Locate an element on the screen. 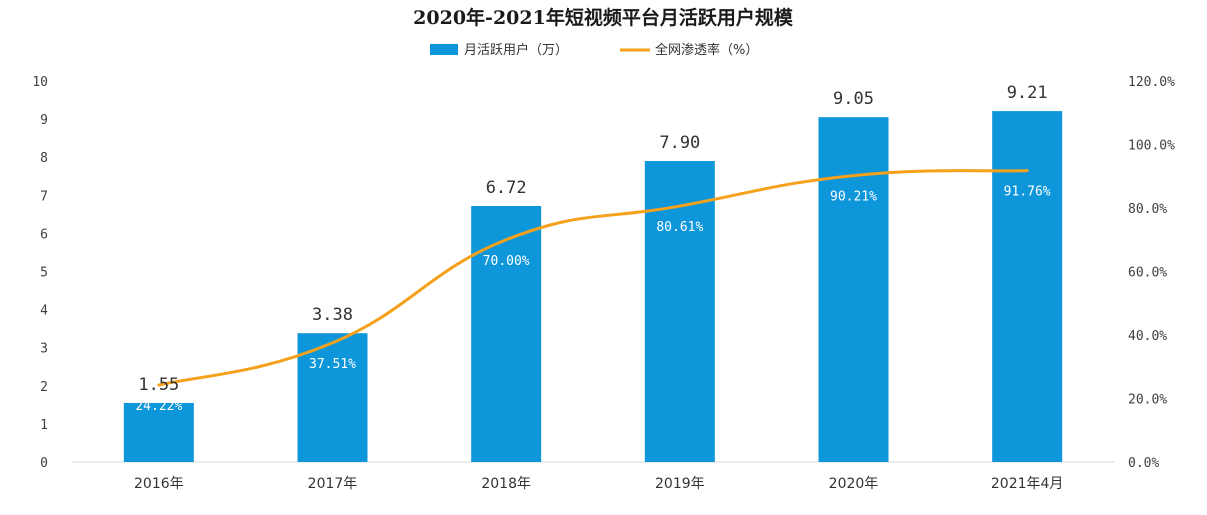 The width and height of the screenshot is (1207, 515). left-tick-label: 2 is located at coordinates (44, 387).